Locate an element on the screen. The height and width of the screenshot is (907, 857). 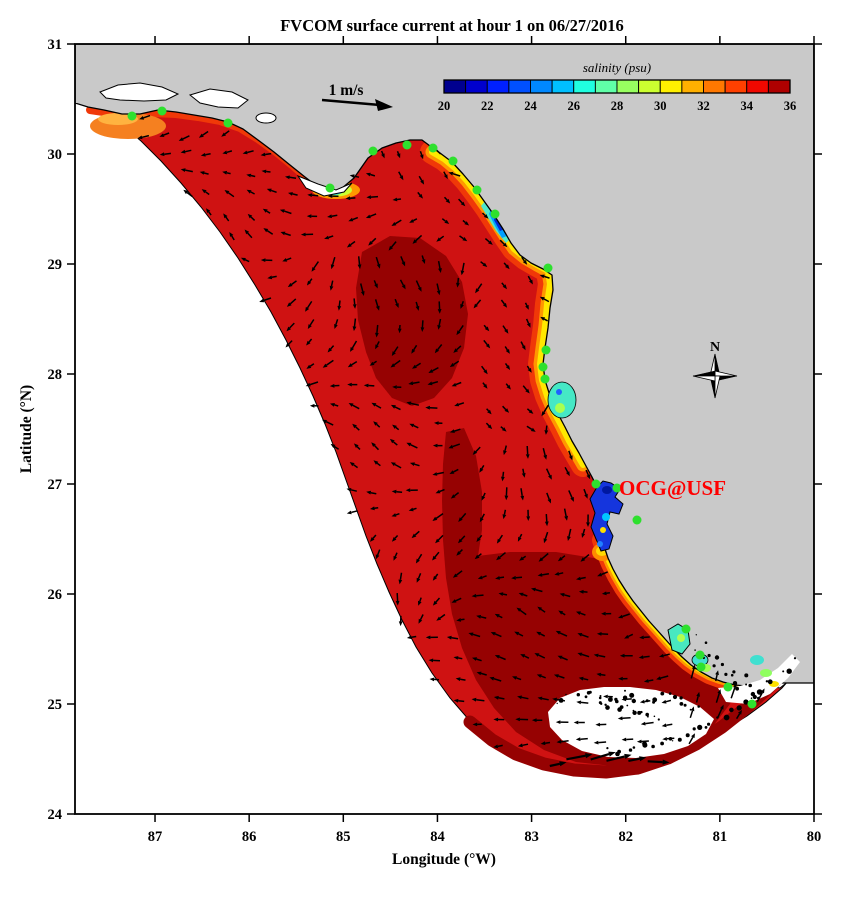
colorbar-frame is located at coordinates (617, 86).